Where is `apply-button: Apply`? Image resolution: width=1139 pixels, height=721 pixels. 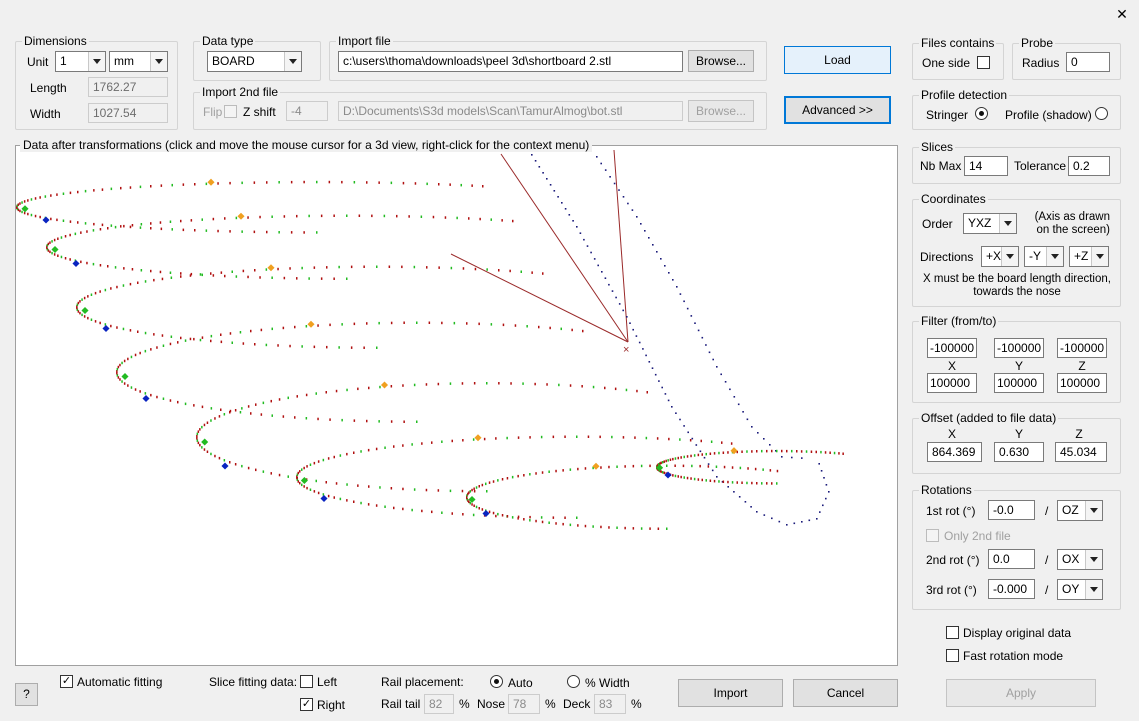 apply-button: Apply is located at coordinates (1021, 693).